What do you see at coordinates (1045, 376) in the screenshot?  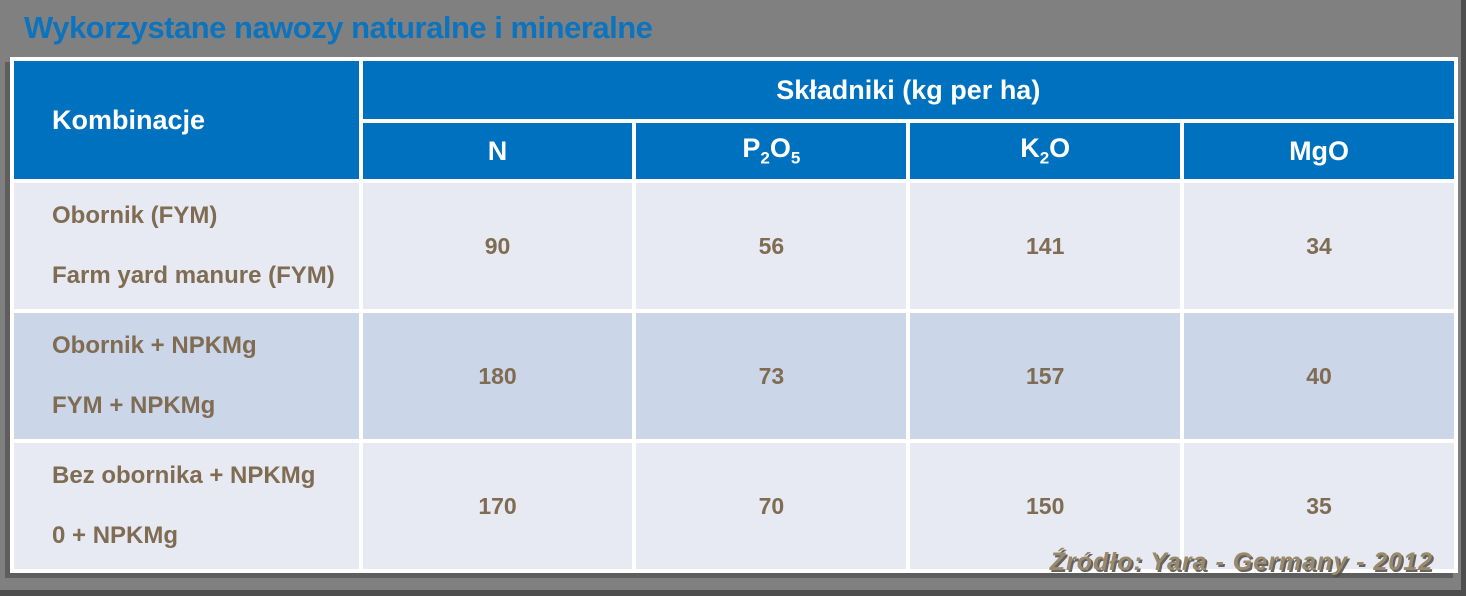 I see `value-cell: 157` at bounding box center [1045, 376].